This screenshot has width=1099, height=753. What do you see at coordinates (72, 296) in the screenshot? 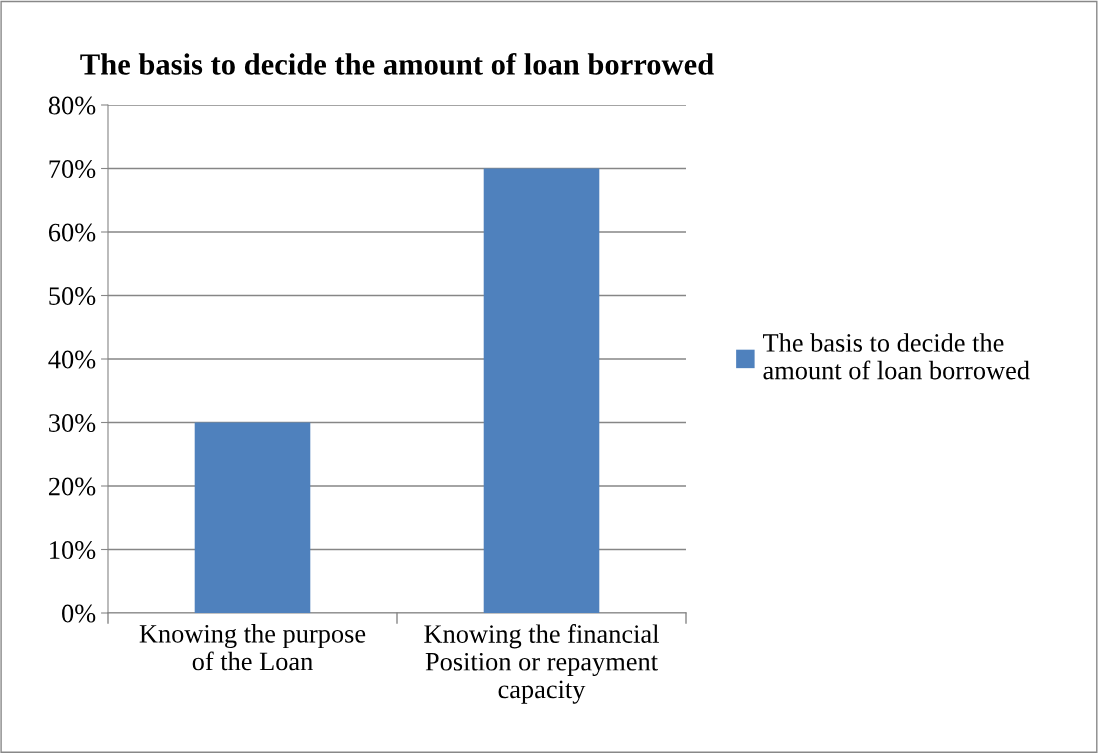
I see `y-tick-label: 50%` at bounding box center [72, 296].